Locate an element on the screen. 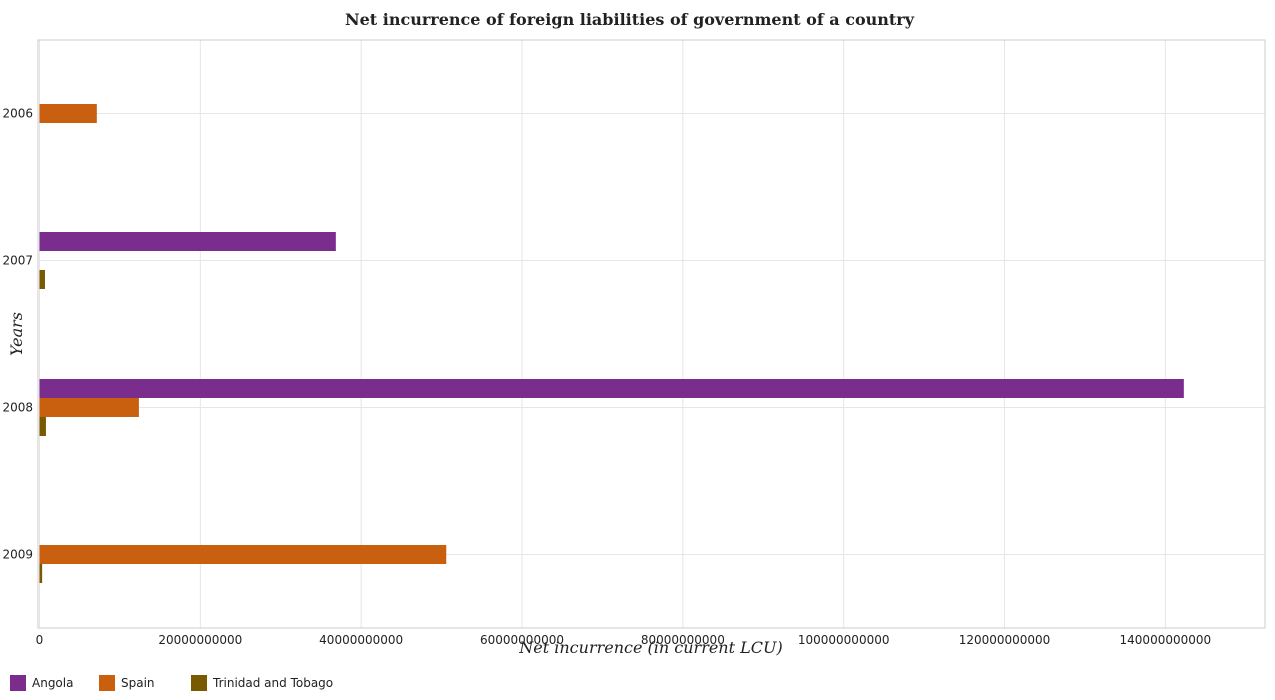 This screenshot has height=700, width=1275. legend: Angola Spain Trinidad and Tobago is located at coordinates (171, 683).